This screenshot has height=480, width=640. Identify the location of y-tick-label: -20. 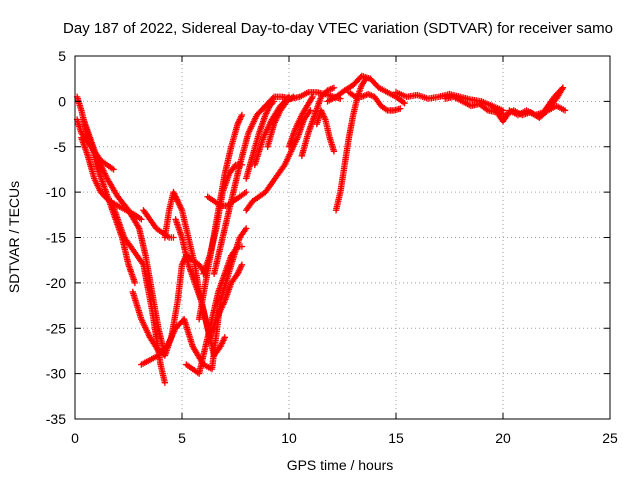
(56, 283).